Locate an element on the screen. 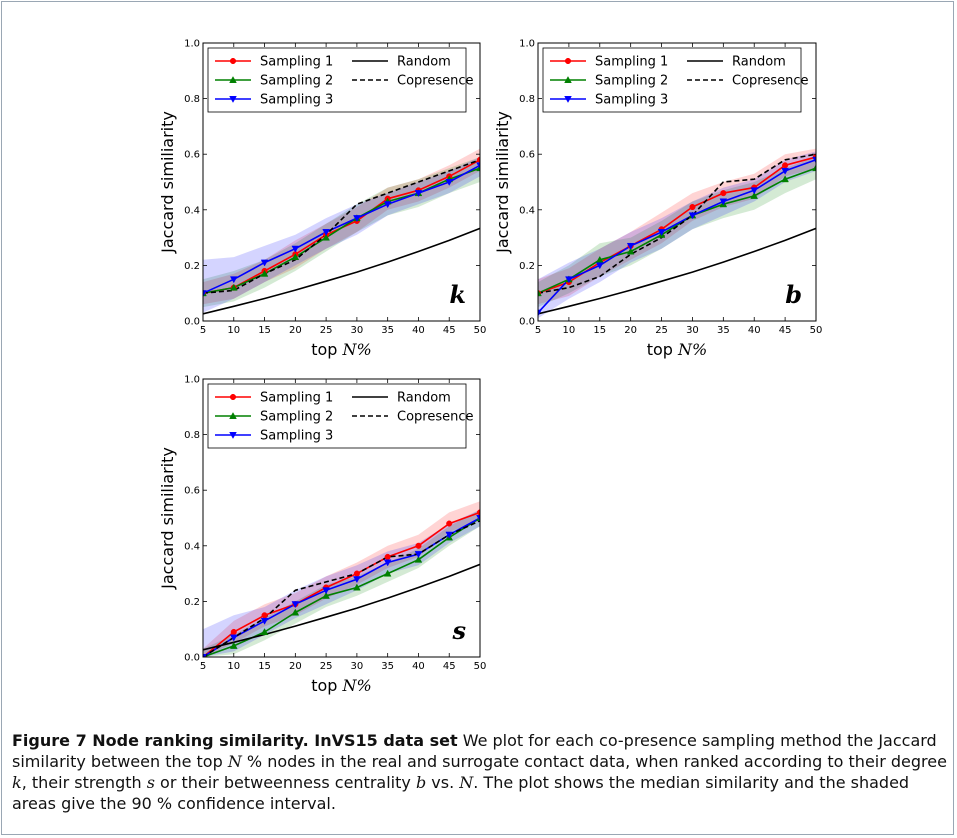  plot-content is located at coordinates (677, 233).